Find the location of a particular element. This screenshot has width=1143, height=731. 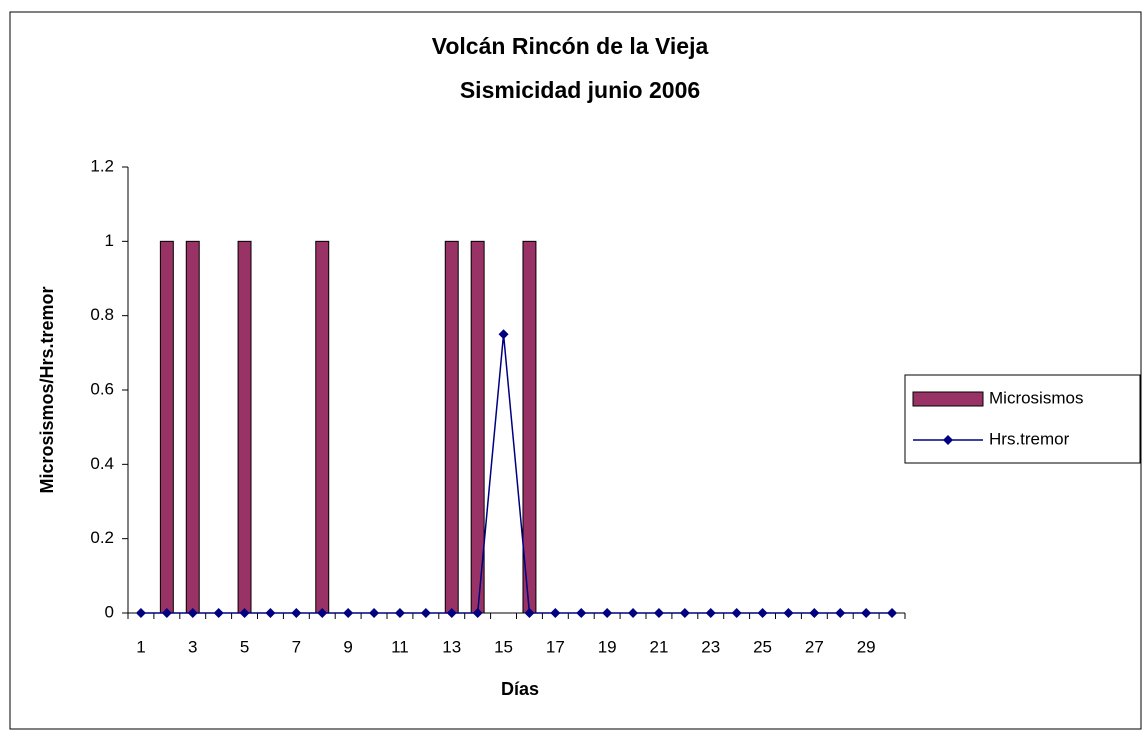

x-tick-label: 25 is located at coordinates (762, 646).